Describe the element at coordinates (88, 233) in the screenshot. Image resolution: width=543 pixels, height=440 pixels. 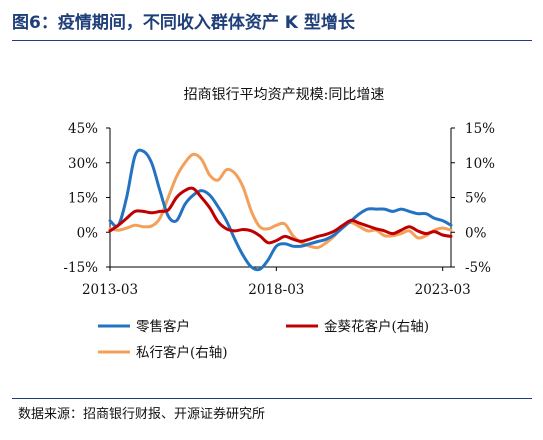
I see `y-left-tick-label: 0%` at that location.